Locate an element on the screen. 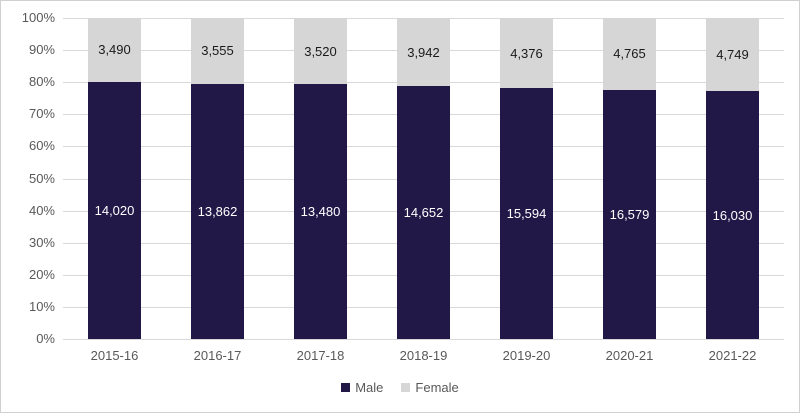  x-tick-label: 2019-20 is located at coordinates (526, 355).